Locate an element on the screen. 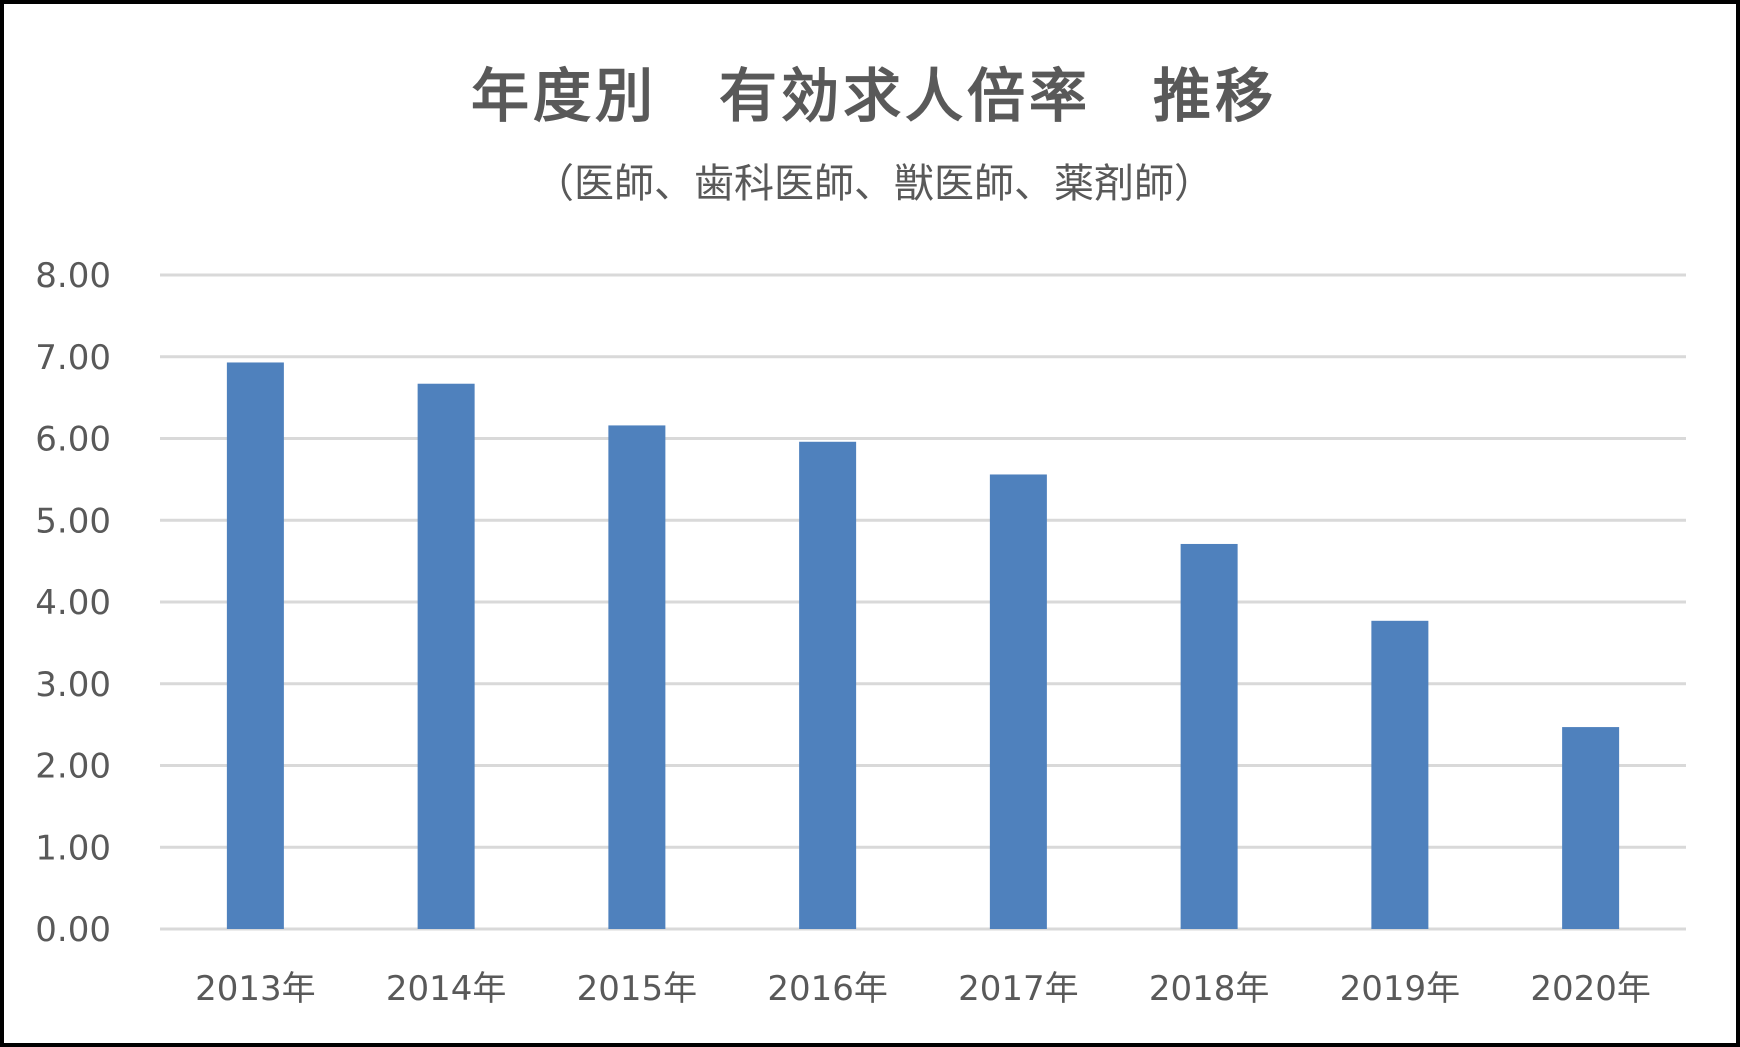 The image size is (1740, 1047). y-tick-label: 3.00 is located at coordinates (73, 685).